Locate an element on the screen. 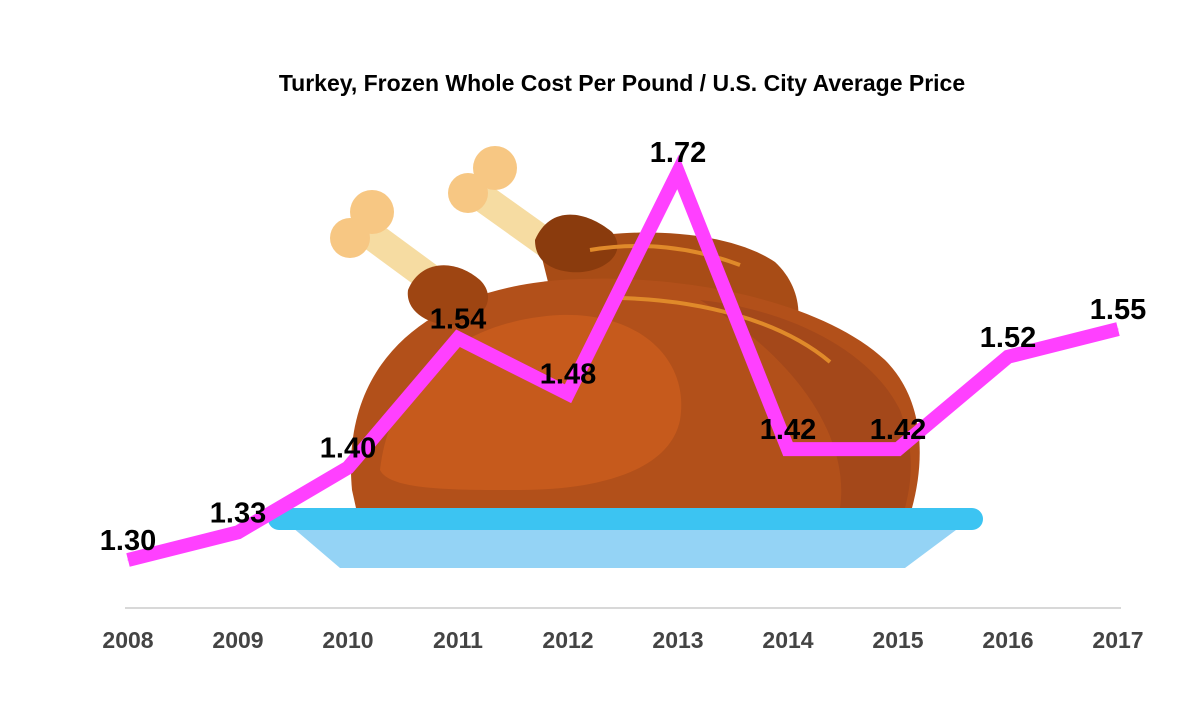 The height and width of the screenshot is (719, 1200). x-tick-label-2009: 2009 is located at coordinates (237, 640).